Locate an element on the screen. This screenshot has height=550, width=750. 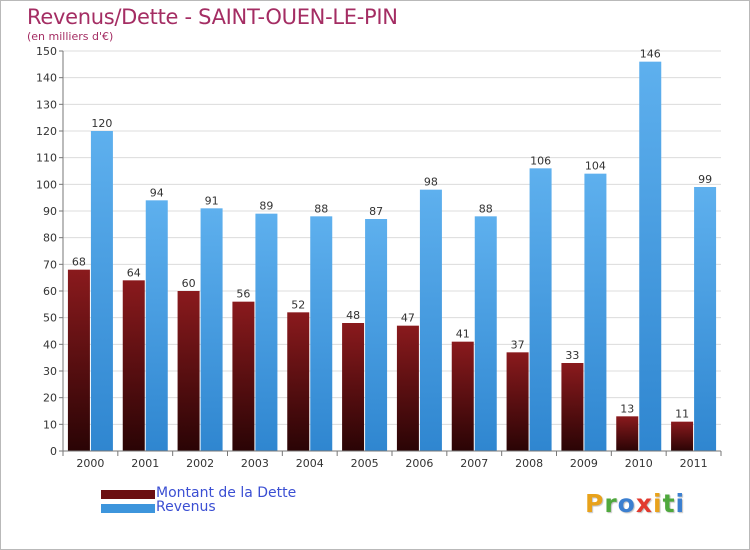
data-label-debt-2003: 56 is located at coordinates (243, 294).